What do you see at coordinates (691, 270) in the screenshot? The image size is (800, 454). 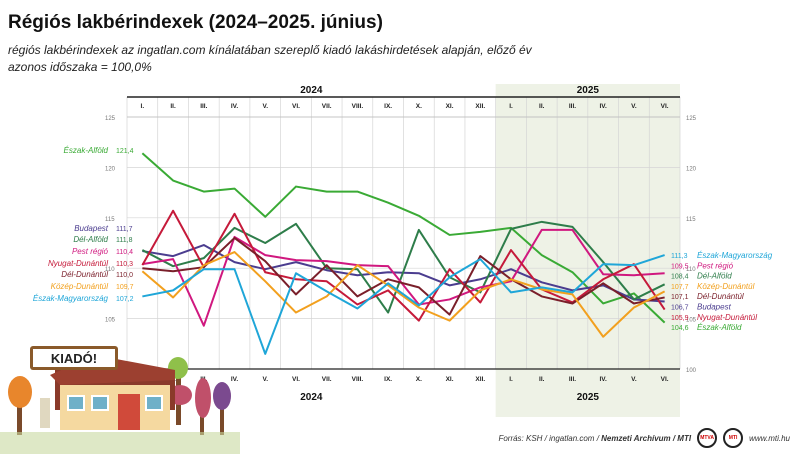 I see `y-tick-label-right: 110` at bounding box center [691, 270].